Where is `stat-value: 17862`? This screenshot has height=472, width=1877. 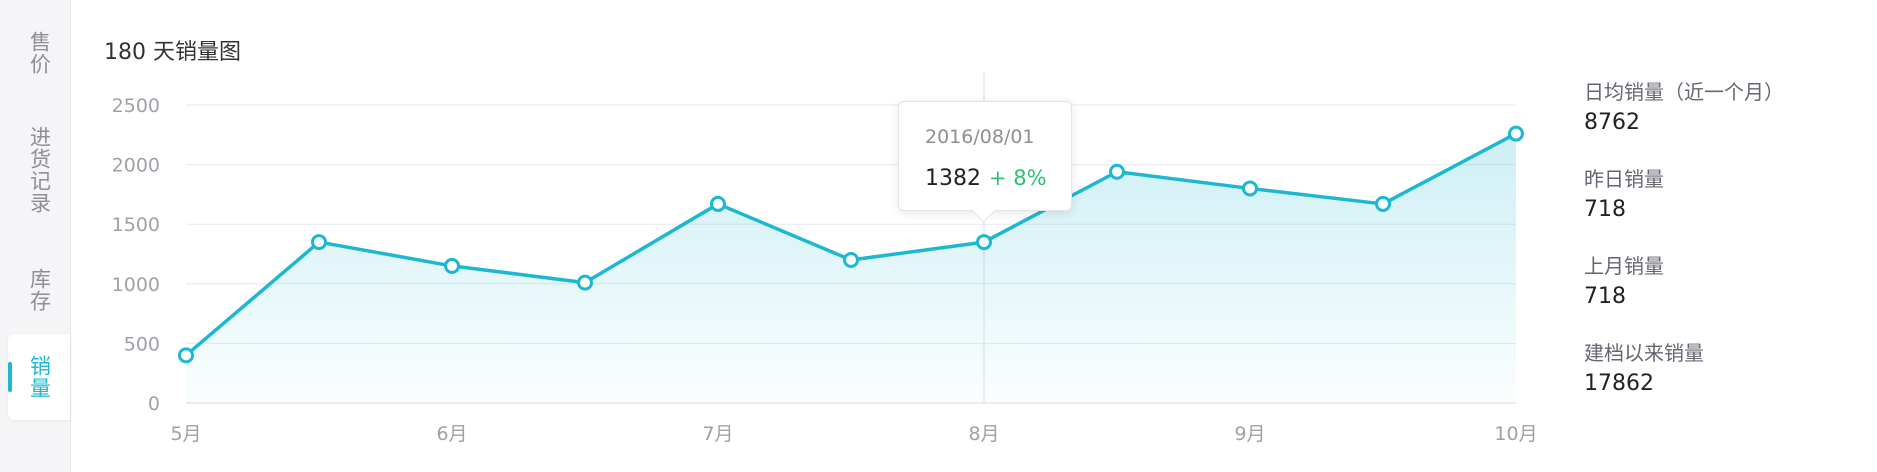
stat-value: 17862 is located at coordinates (1619, 383).